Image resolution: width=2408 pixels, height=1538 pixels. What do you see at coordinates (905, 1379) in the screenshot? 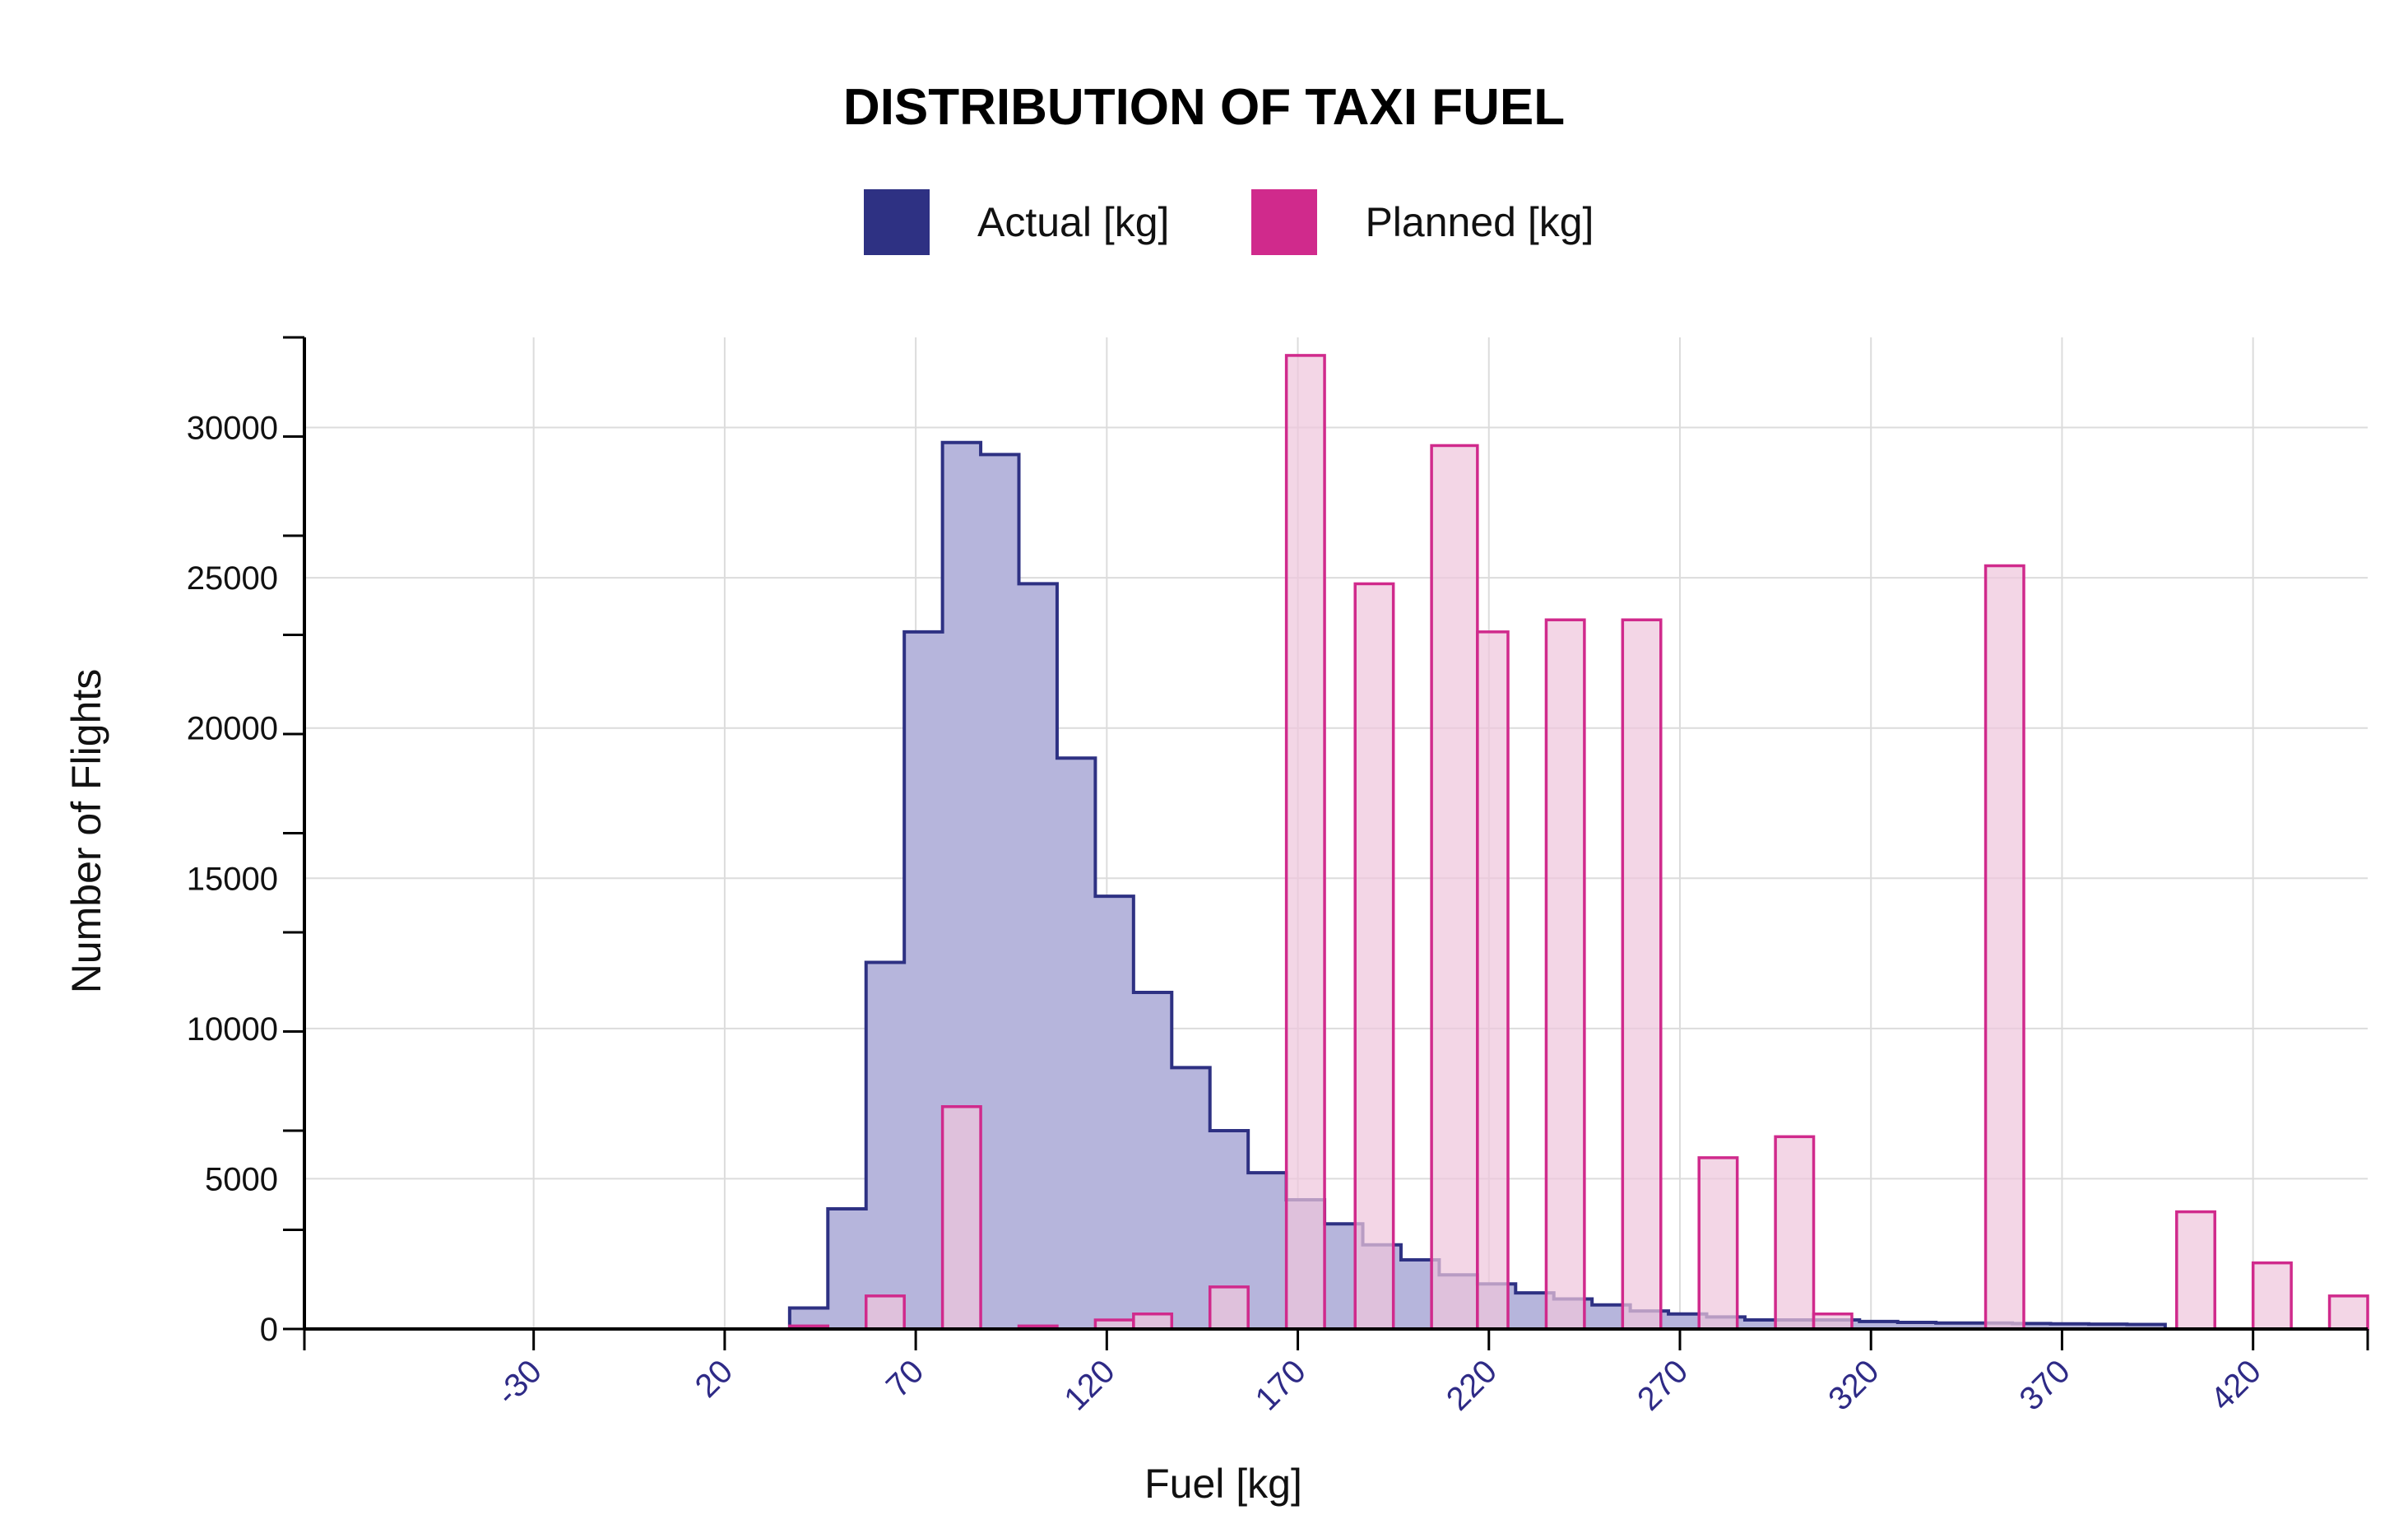
I see `x-tick-label: 70` at bounding box center [905, 1379].